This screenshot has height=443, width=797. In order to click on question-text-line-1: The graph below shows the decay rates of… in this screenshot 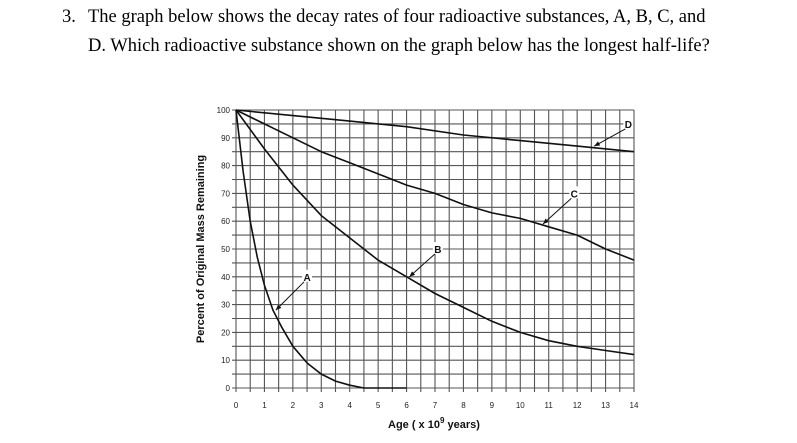, I will do `click(397, 17)`.